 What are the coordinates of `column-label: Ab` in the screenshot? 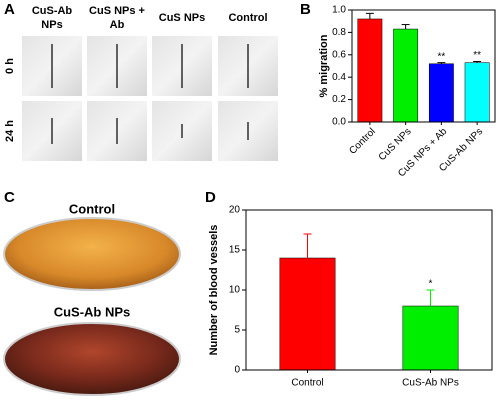 It's located at (117, 25).